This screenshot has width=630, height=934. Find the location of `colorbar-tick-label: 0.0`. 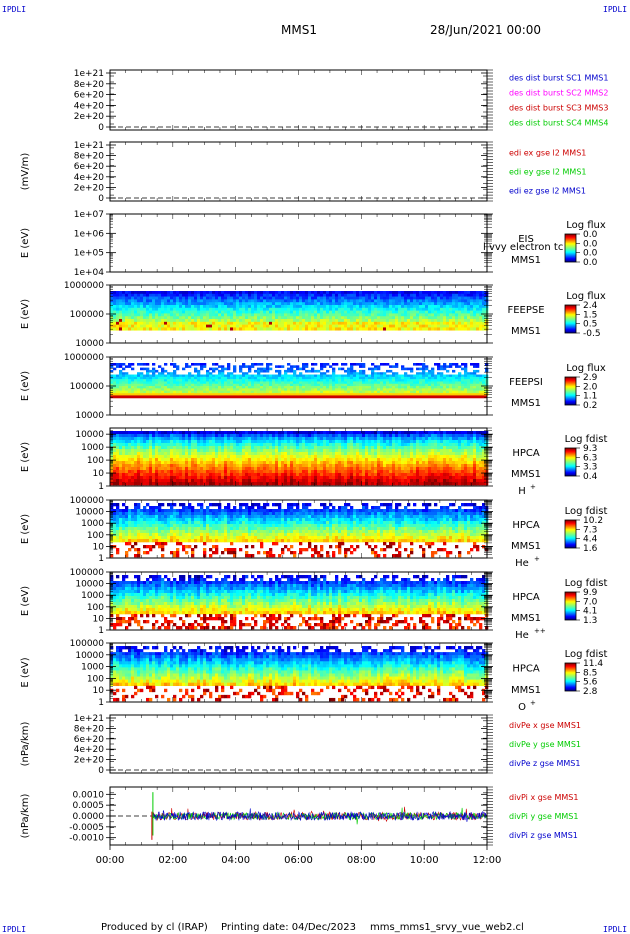

colorbar-tick-label: 0.0 is located at coordinates (590, 235).